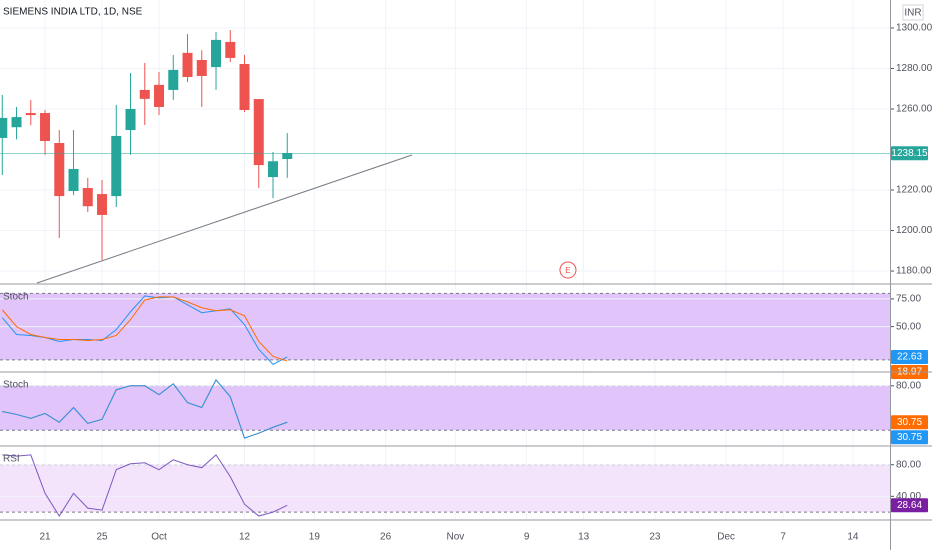 The image size is (932, 550). I want to click on pane-title: RSI, so click(11, 459).